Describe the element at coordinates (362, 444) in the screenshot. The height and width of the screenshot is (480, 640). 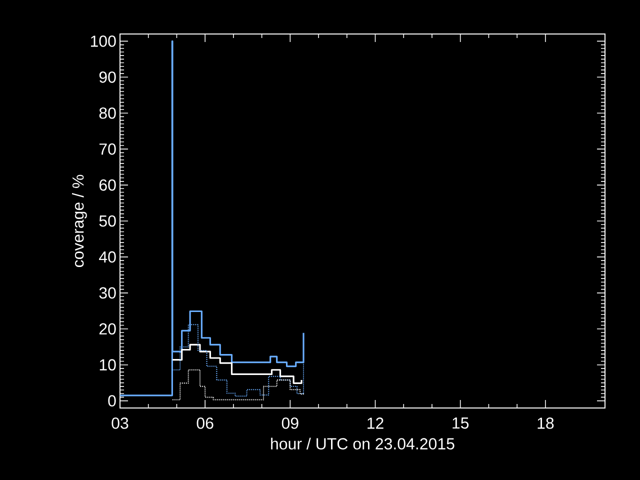
I see `x-axis-title: hour / UTC on 23.04.2015` at that location.